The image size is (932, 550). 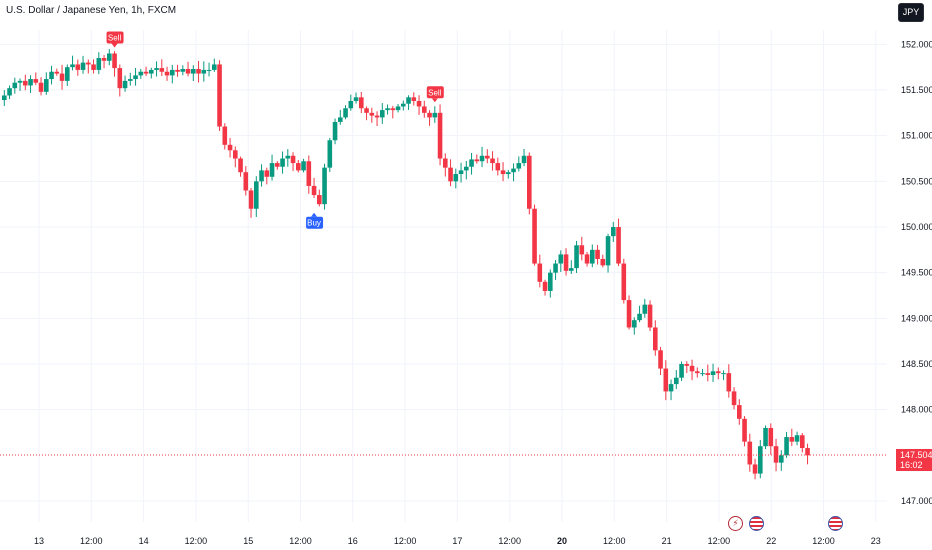 What do you see at coordinates (39, 541) in the screenshot?
I see `x-tick-label: 13` at bounding box center [39, 541].